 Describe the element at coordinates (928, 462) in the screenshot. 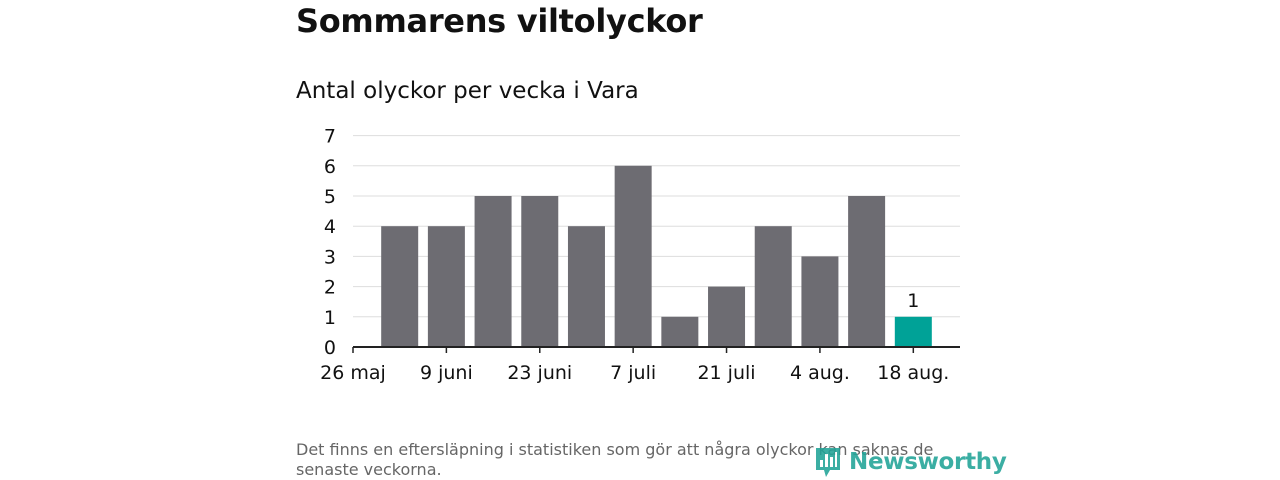

I see `brand-name: Newsworthy` at that location.